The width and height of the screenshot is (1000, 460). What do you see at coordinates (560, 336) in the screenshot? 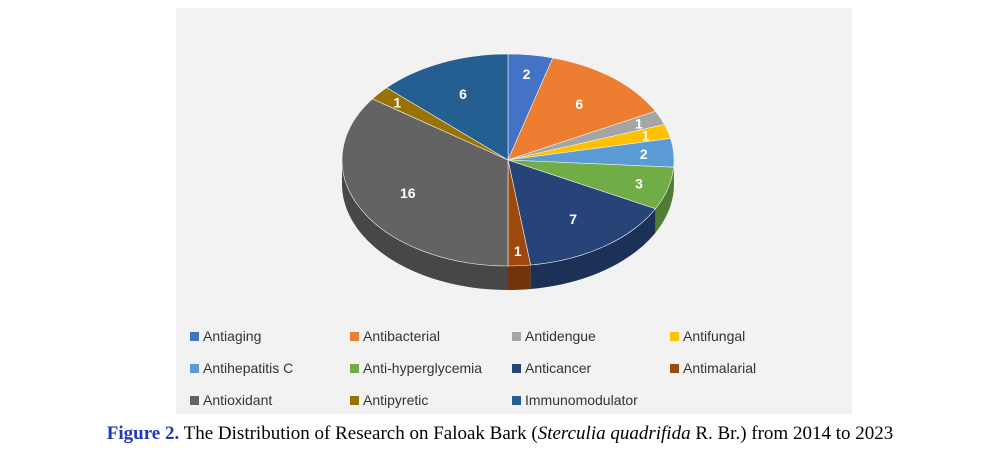
I see `legend-label: Antidengue` at bounding box center [560, 336].